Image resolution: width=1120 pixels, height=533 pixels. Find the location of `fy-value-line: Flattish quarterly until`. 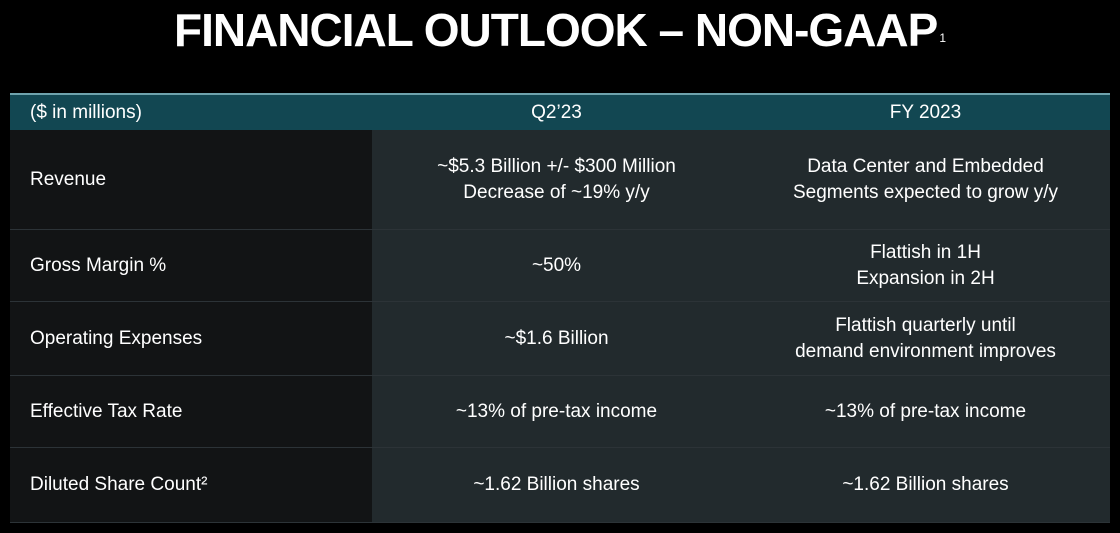

fy-value-line: Flattish quarterly until is located at coordinates (925, 325).